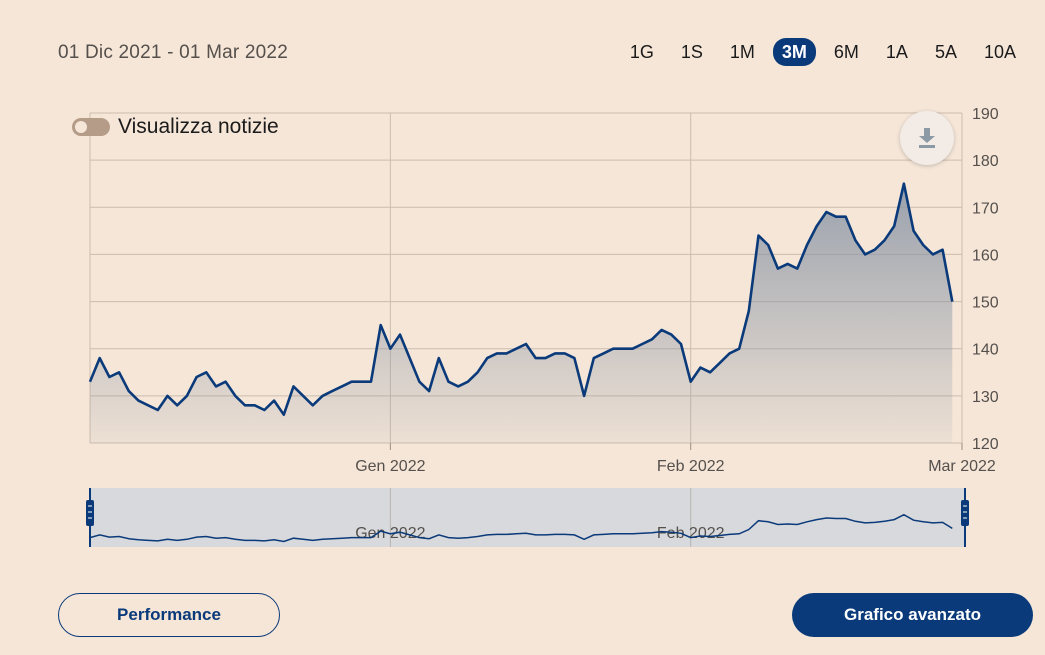 This screenshot has width=1045, height=655. Describe the element at coordinates (846, 52) in the screenshot. I see `period-6m: 6M` at that location.